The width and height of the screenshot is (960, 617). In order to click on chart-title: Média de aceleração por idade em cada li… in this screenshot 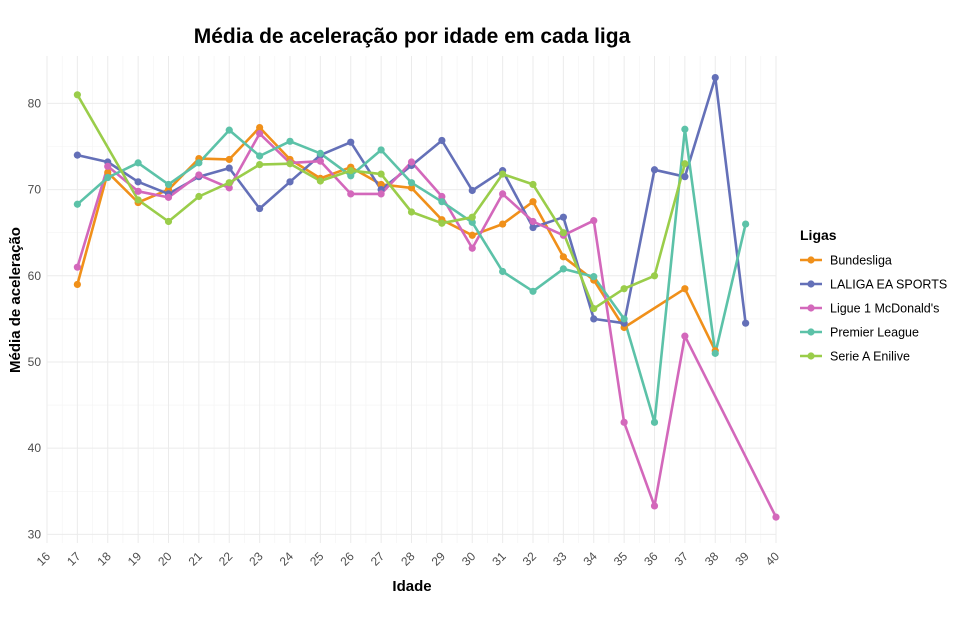, I will do `click(412, 36)`.